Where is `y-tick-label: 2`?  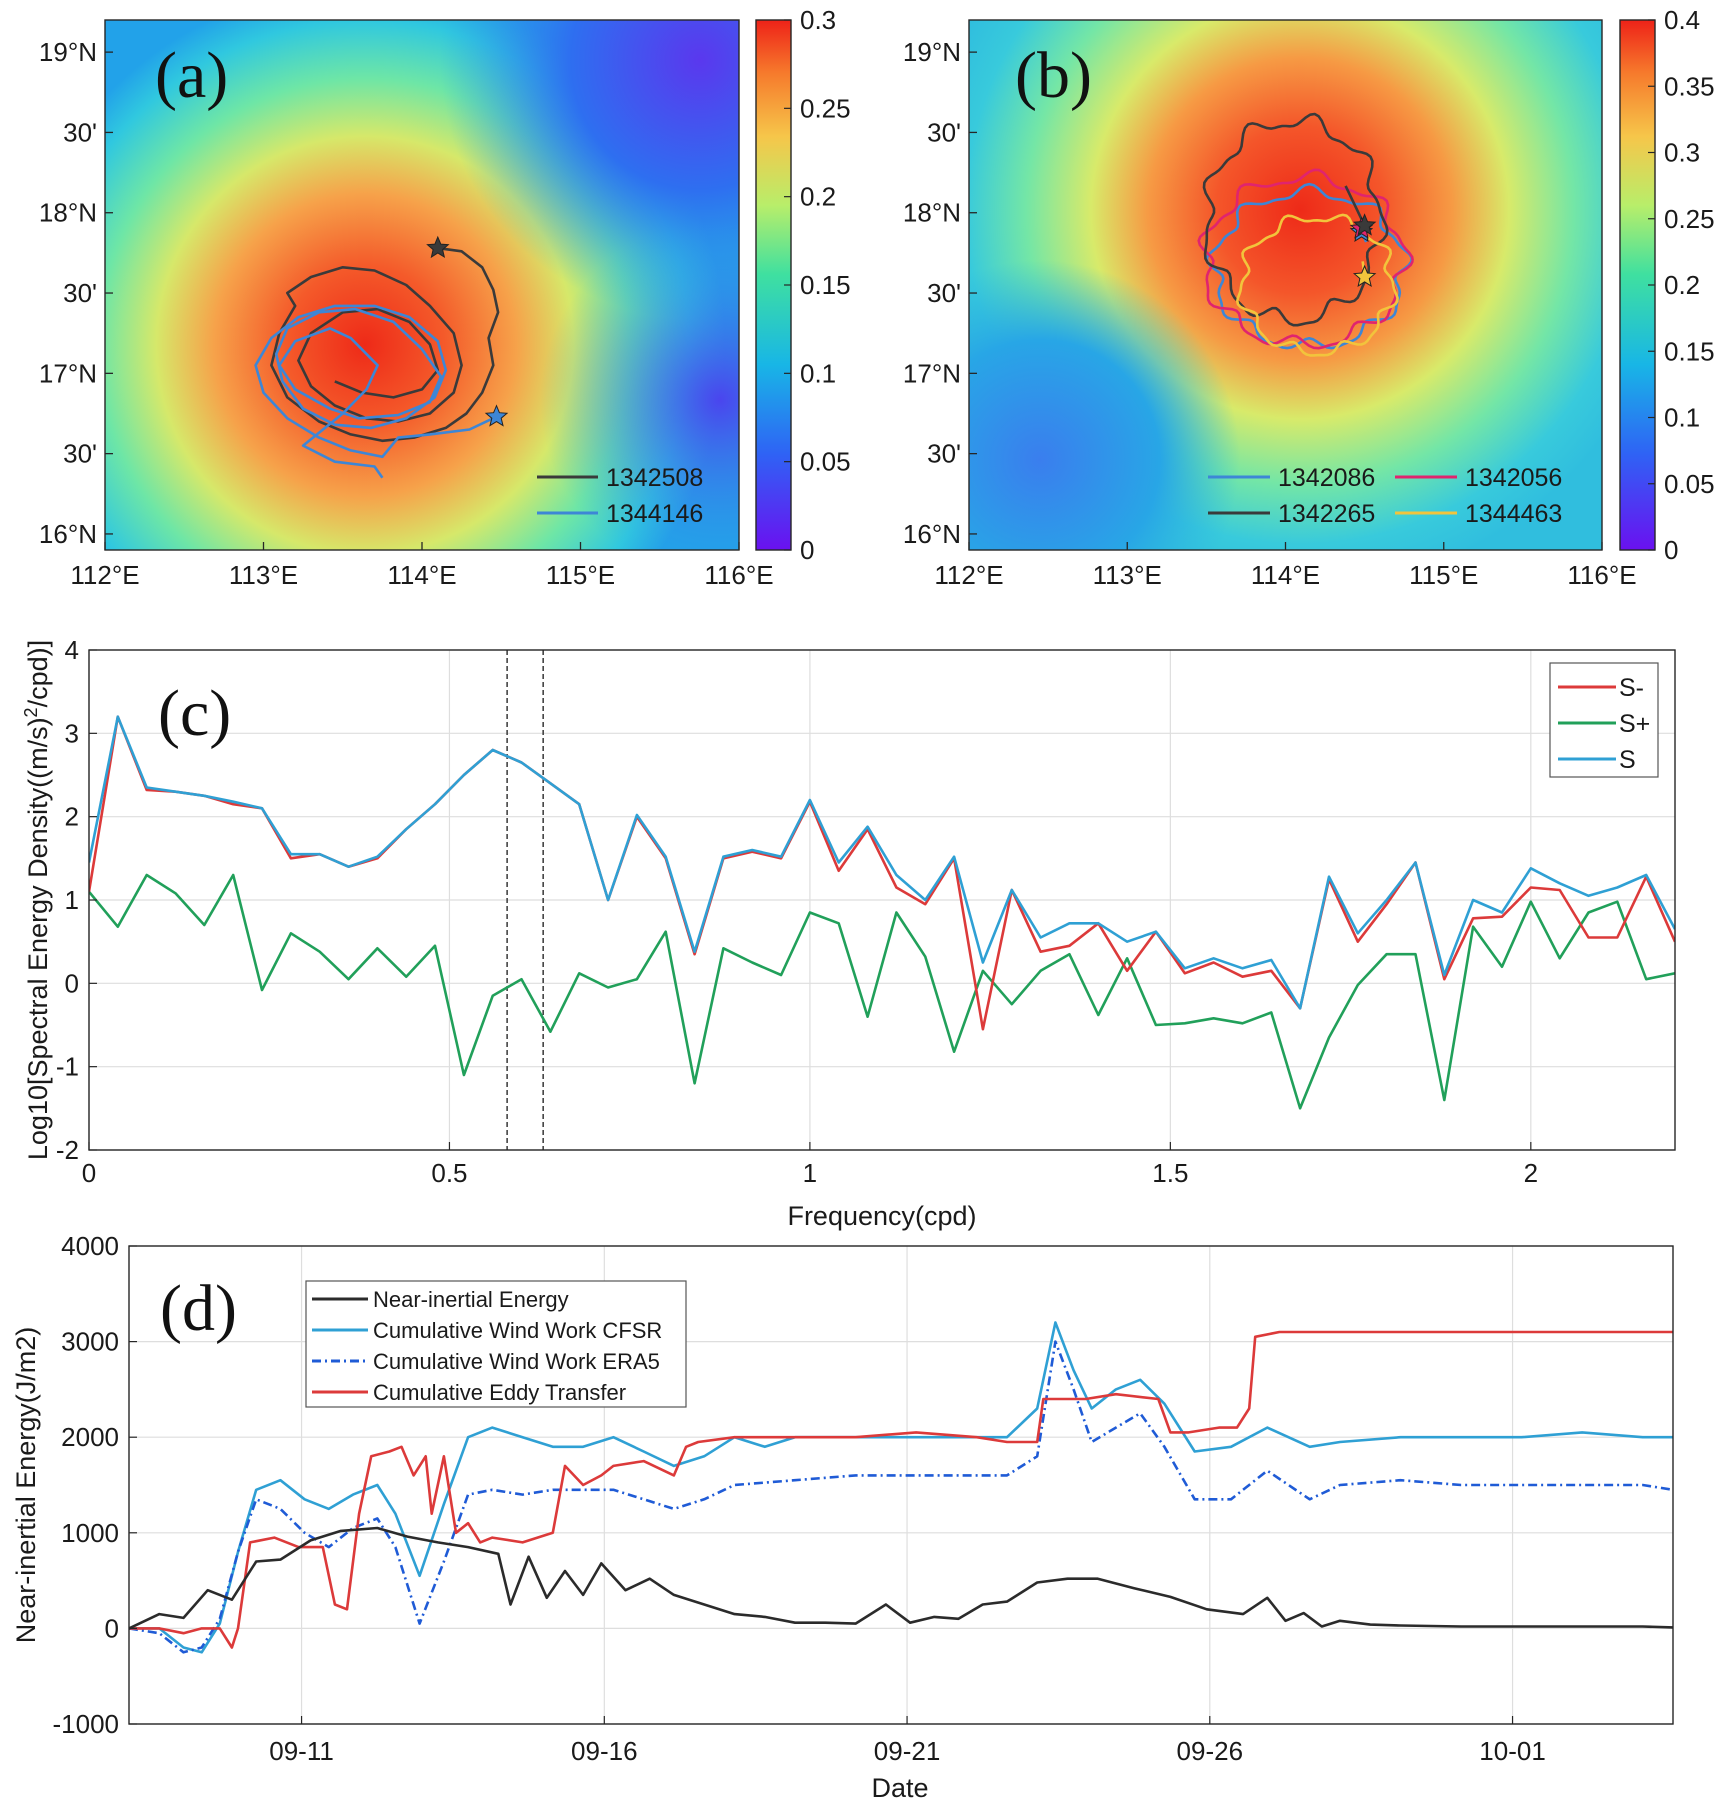
y-tick-label: 2 is located at coordinates (72, 817).